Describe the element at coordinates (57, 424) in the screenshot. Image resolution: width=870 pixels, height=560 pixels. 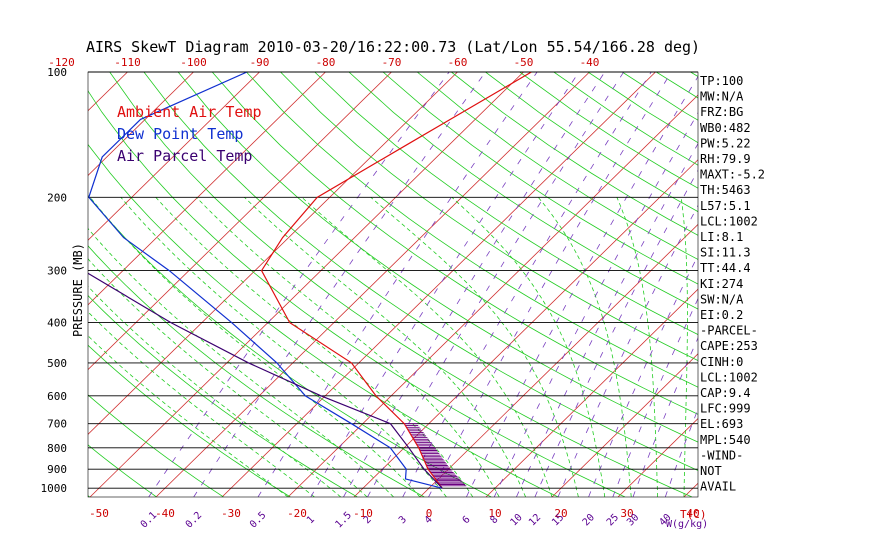
I see `pressure-tick-label: 700` at that location.